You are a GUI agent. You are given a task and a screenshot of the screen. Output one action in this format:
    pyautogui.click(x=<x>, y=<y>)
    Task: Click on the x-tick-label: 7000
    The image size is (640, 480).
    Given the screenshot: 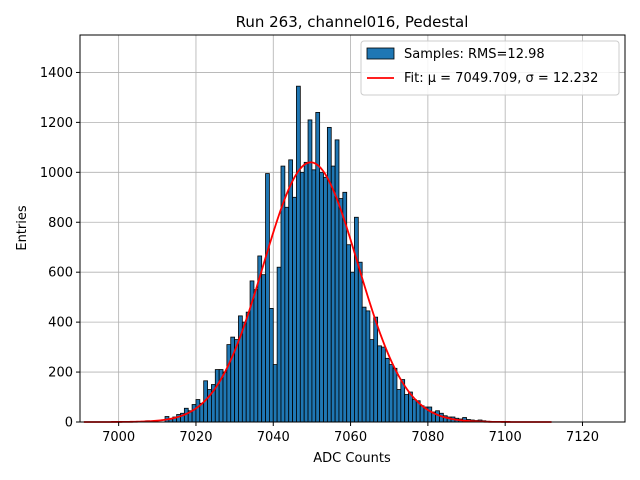 What is the action you would take?
    pyautogui.click(x=118, y=437)
    